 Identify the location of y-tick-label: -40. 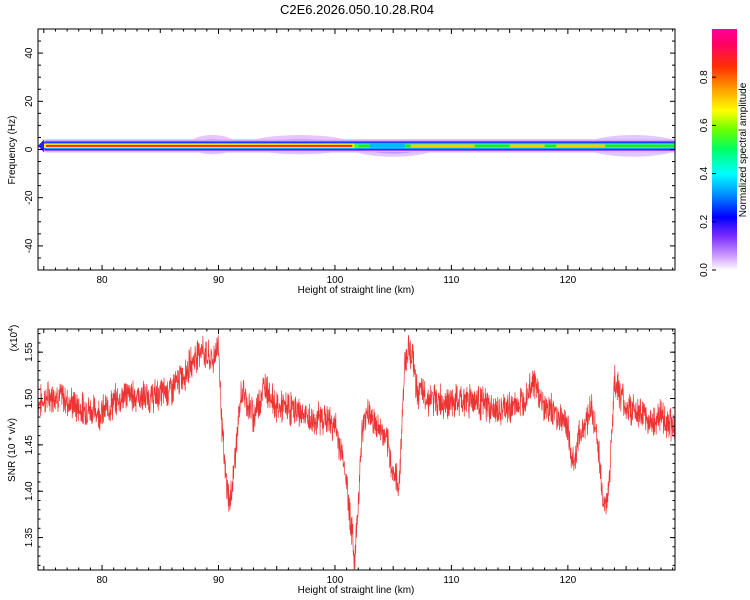
(29, 245).